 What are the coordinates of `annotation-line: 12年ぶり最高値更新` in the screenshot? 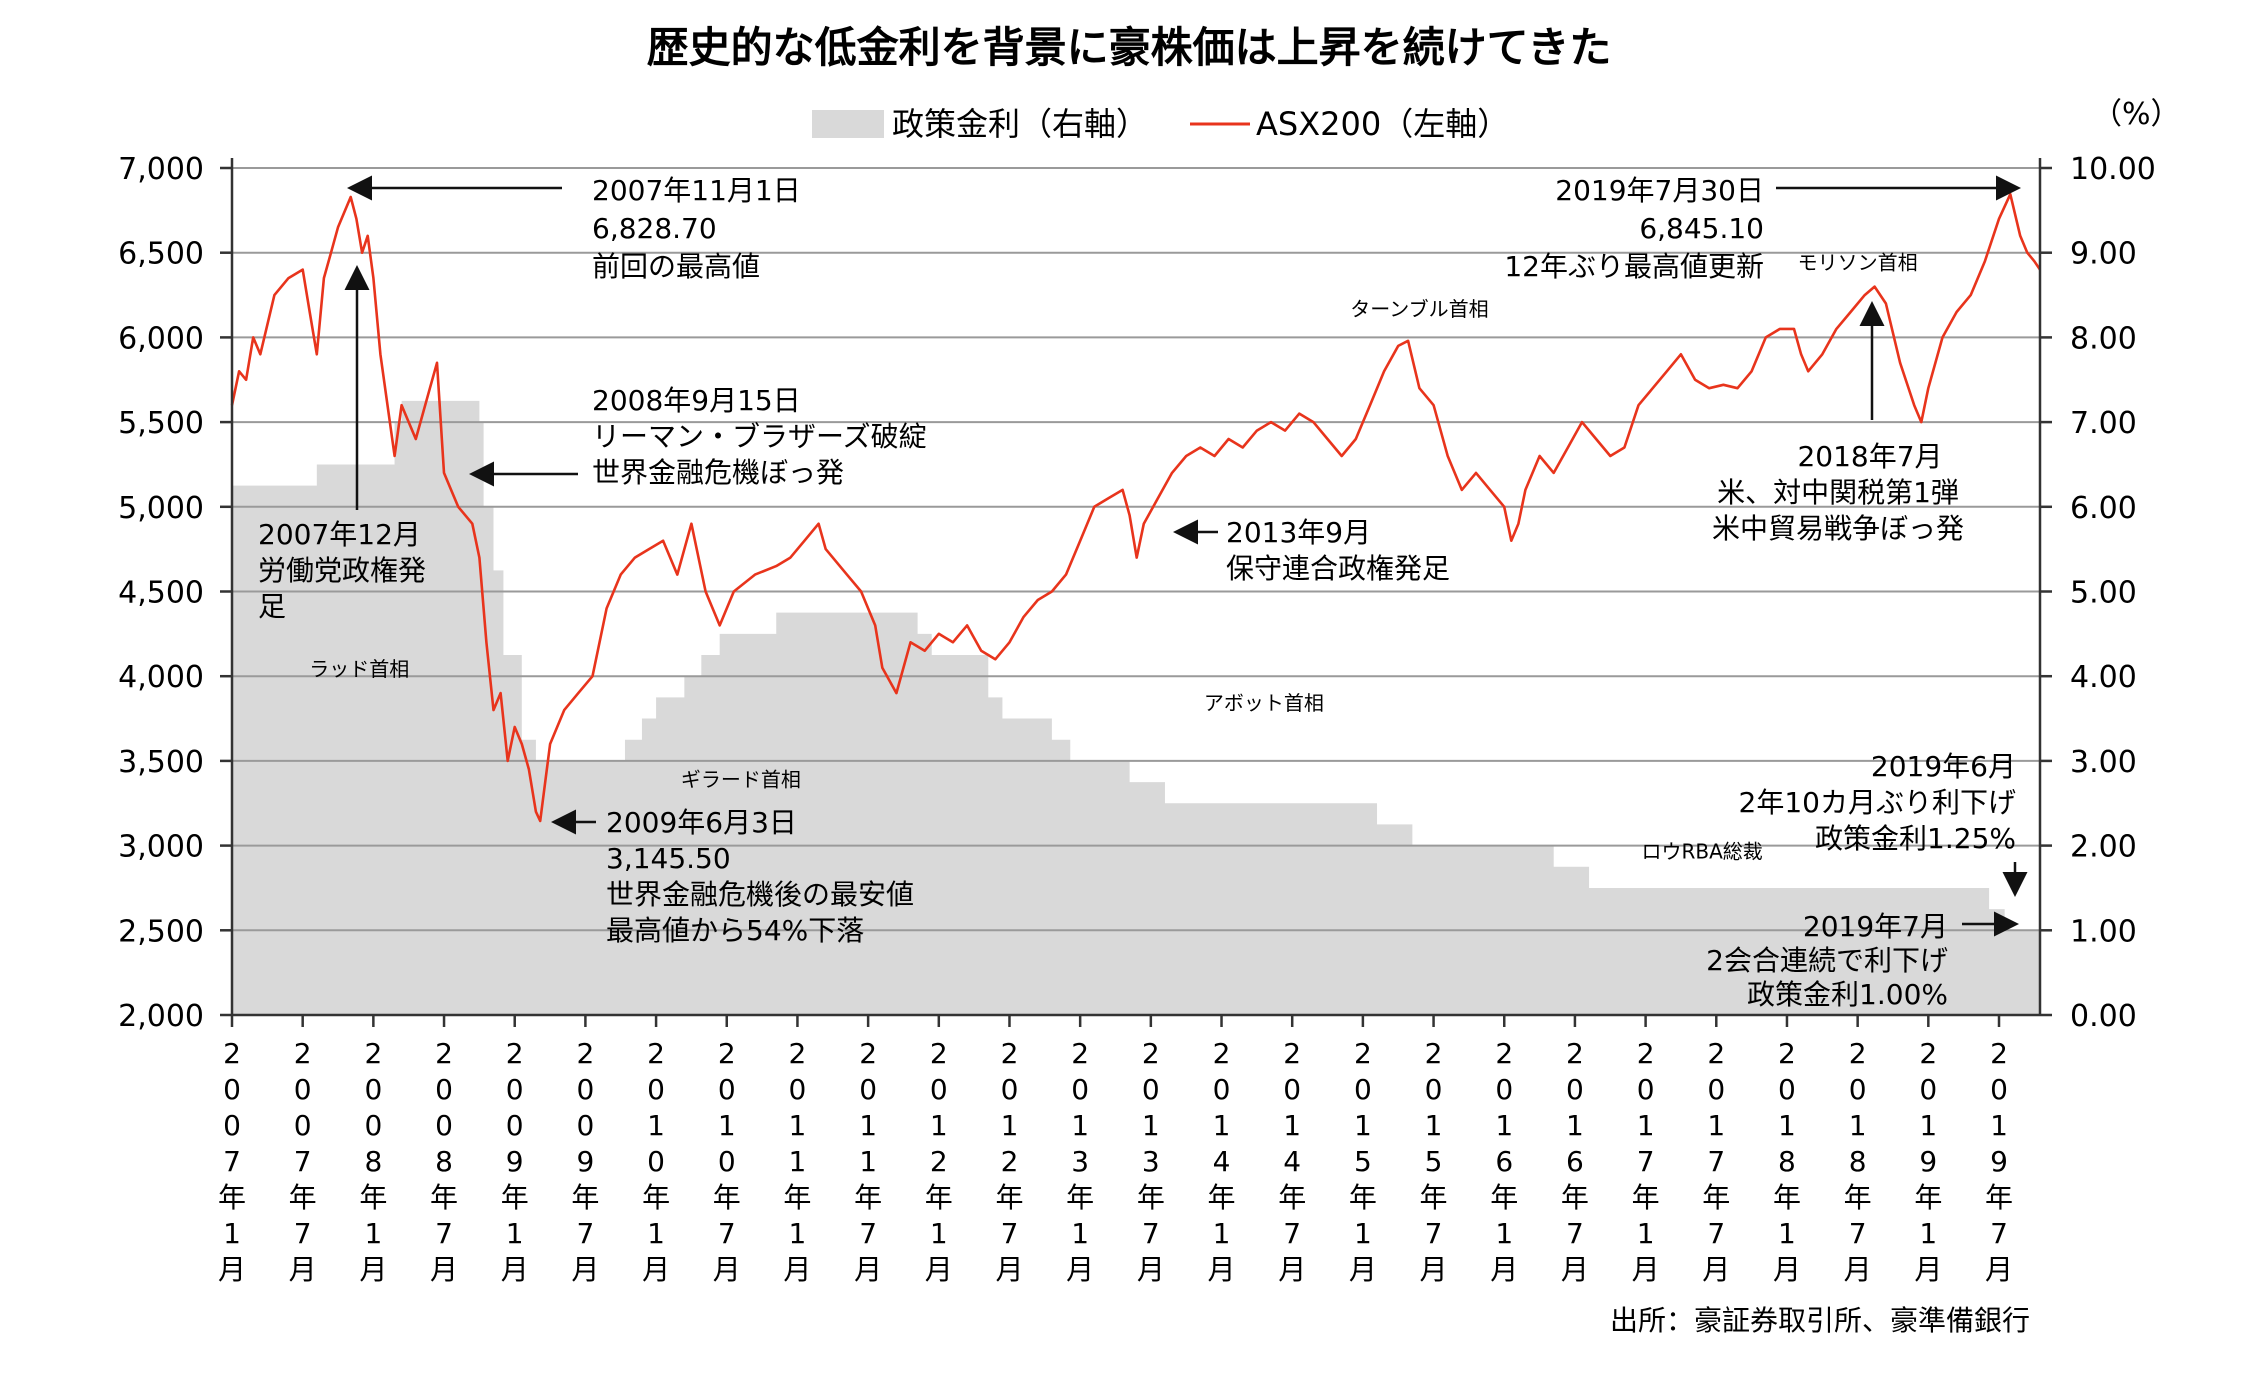 It's located at (1634, 266).